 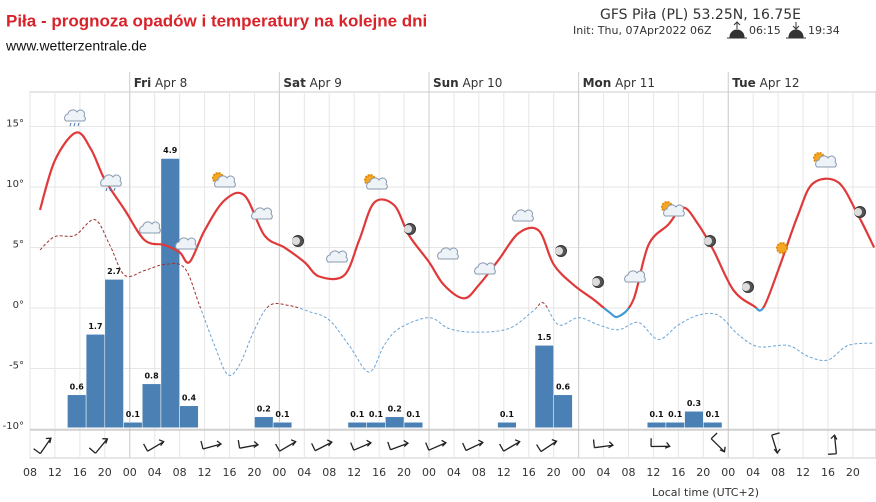 I want to click on day-name: Sun, so click(x=446, y=83).